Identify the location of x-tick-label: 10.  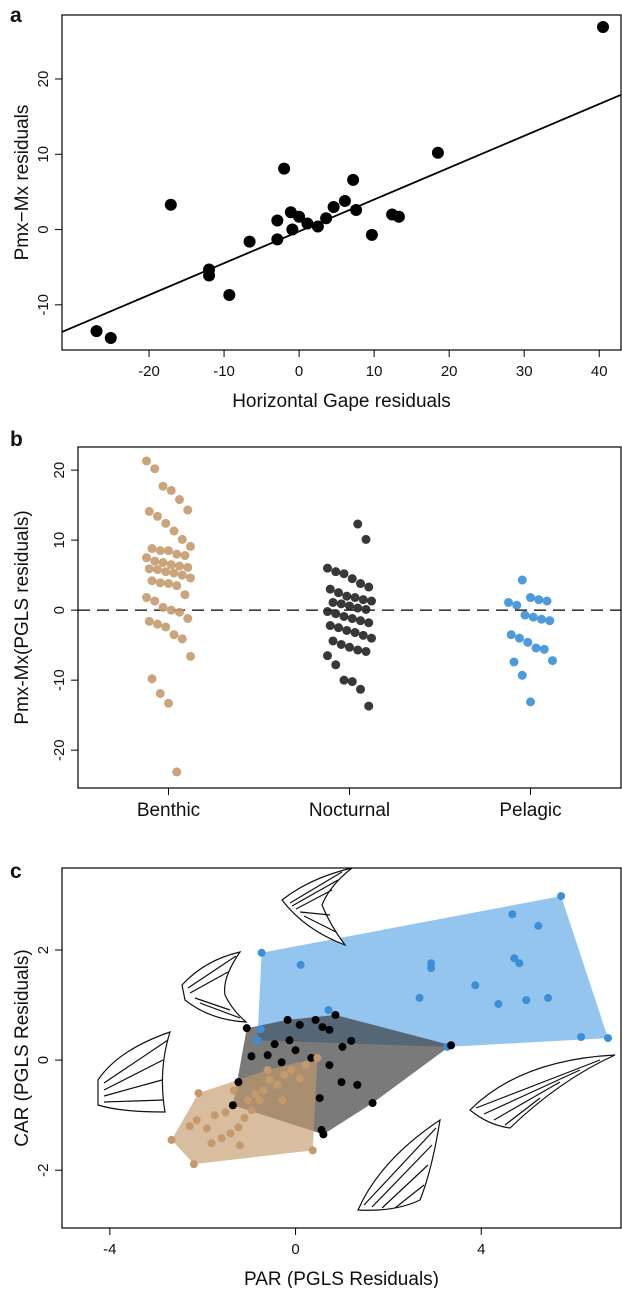
(374, 371).